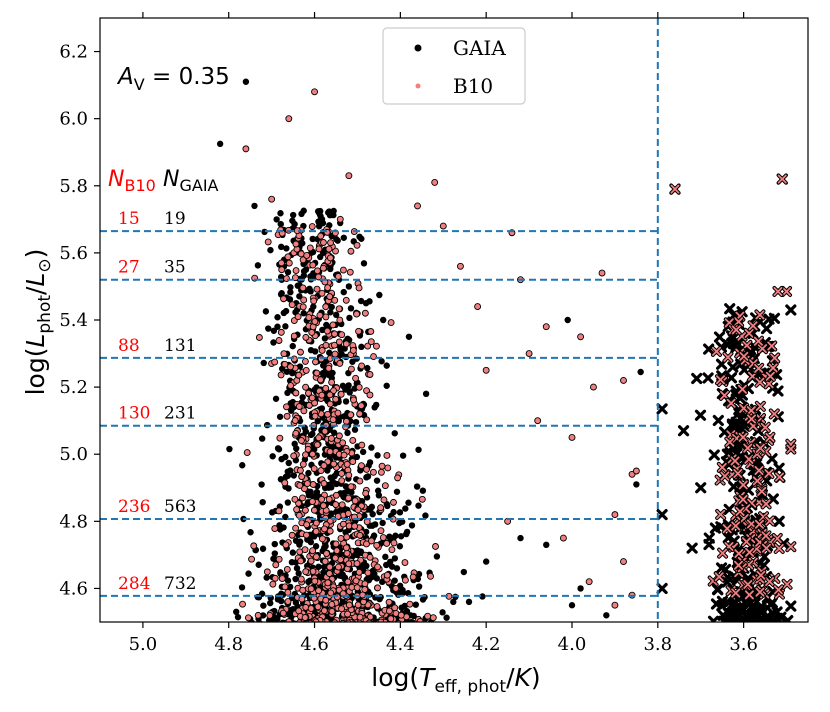 The width and height of the screenshot is (830, 712). What do you see at coordinates (129, 346) in the screenshot?
I see `count-b10-label: 88` at bounding box center [129, 346].